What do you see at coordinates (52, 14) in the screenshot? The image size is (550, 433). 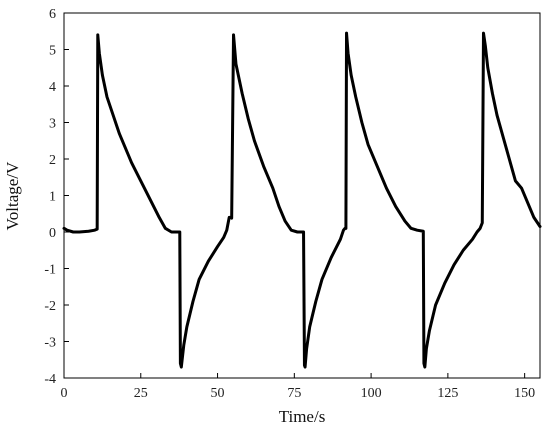 I see `y-tick-label: 6` at bounding box center [52, 14].